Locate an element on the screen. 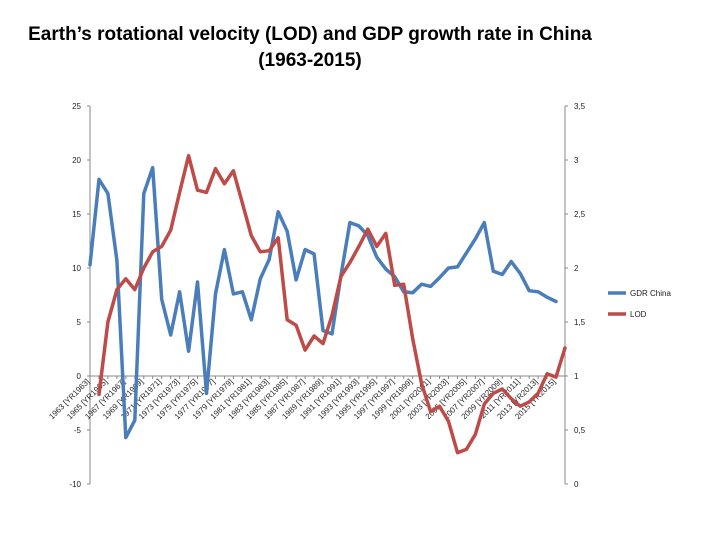 This screenshot has width=720, height=540. y-right-tick-label: 2,5 is located at coordinates (580, 214).